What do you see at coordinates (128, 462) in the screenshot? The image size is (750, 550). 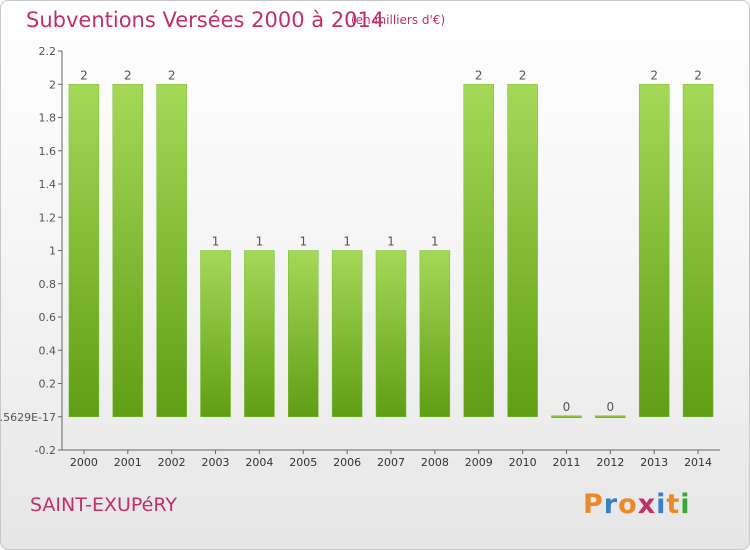 I see `x-tick-label: 2001` at bounding box center [128, 462].